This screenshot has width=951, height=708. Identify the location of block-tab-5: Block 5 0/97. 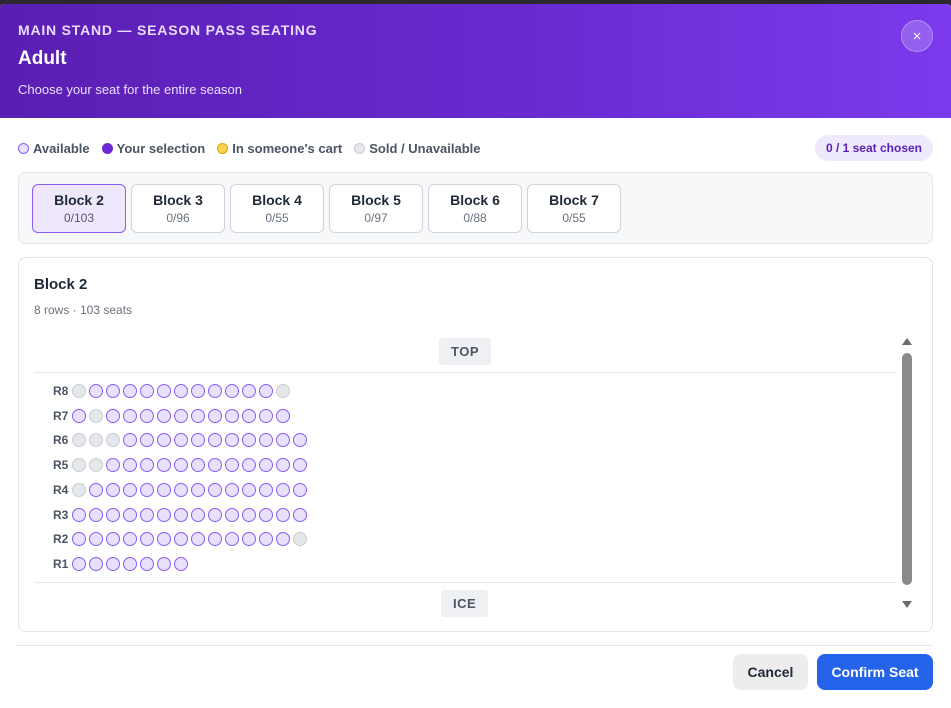
(376, 208).